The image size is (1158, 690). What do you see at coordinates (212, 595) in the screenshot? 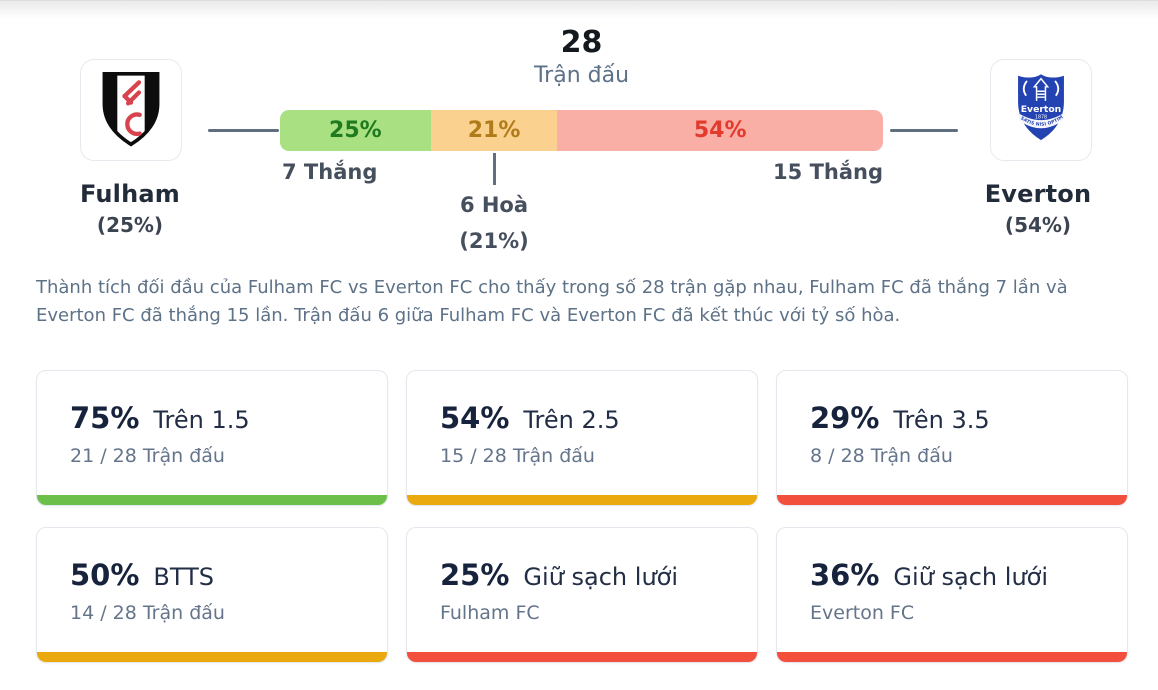
I see `stat-card-btts: 50% BTTS 14 / 28 Trận đấu` at bounding box center [212, 595].